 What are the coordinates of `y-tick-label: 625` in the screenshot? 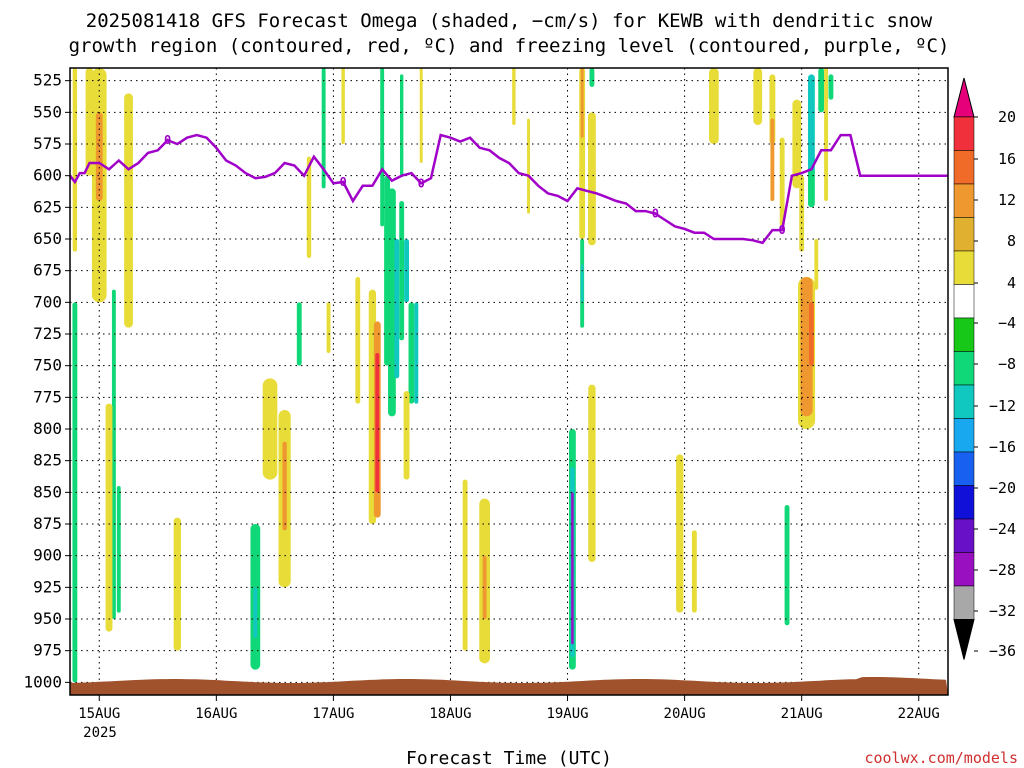 It's located at (47, 206).